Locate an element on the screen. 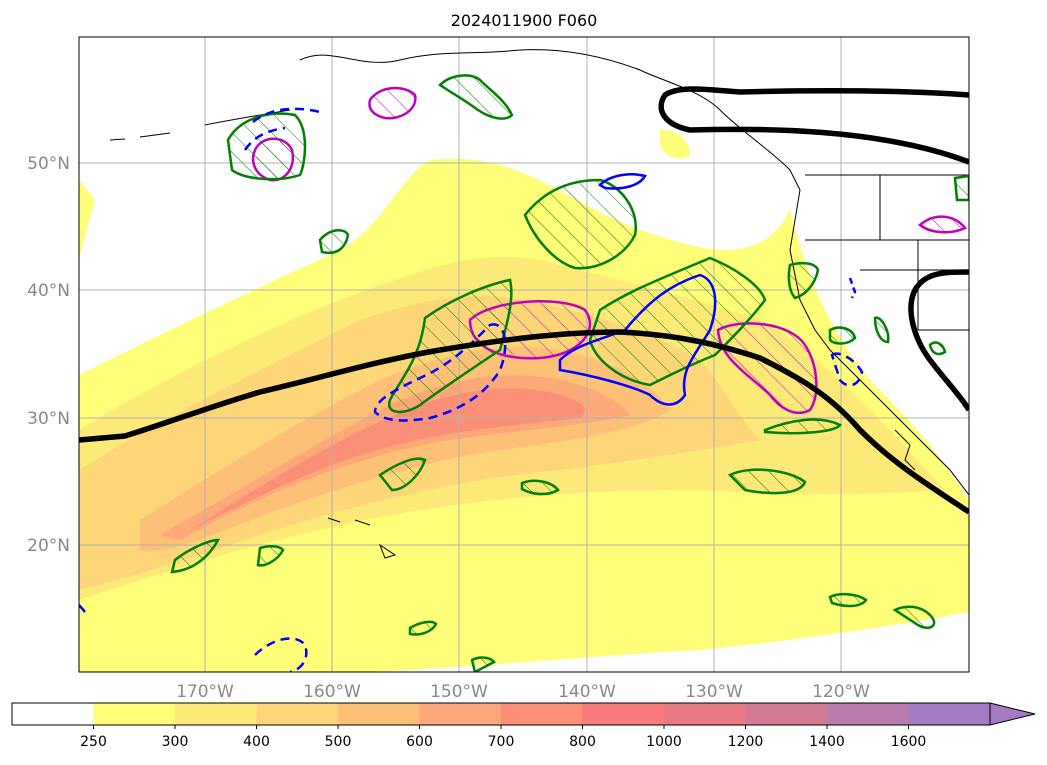 The height and width of the screenshot is (765, 1047). lat-label-20n: 20°N is located at coordinates (48, 546).